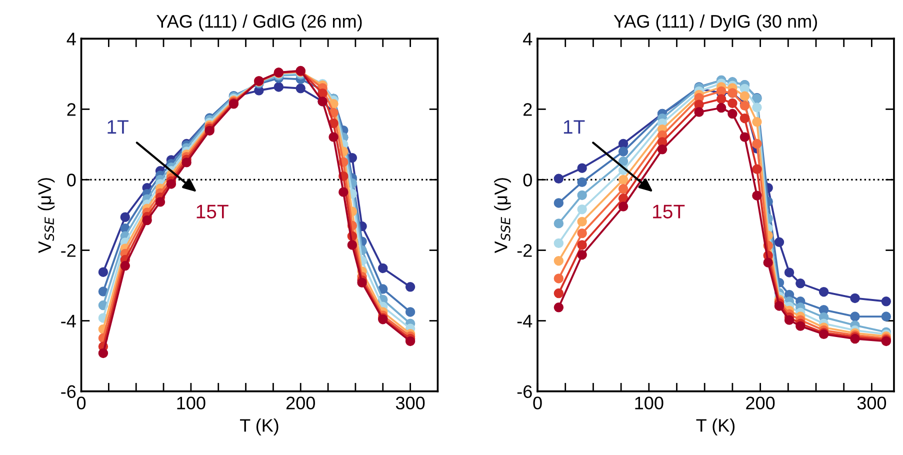 The height and width of the screenshot is (455, 903). I want to click on chart-title: YAG (111) / DyIG (30 nm), so click(715, 23).